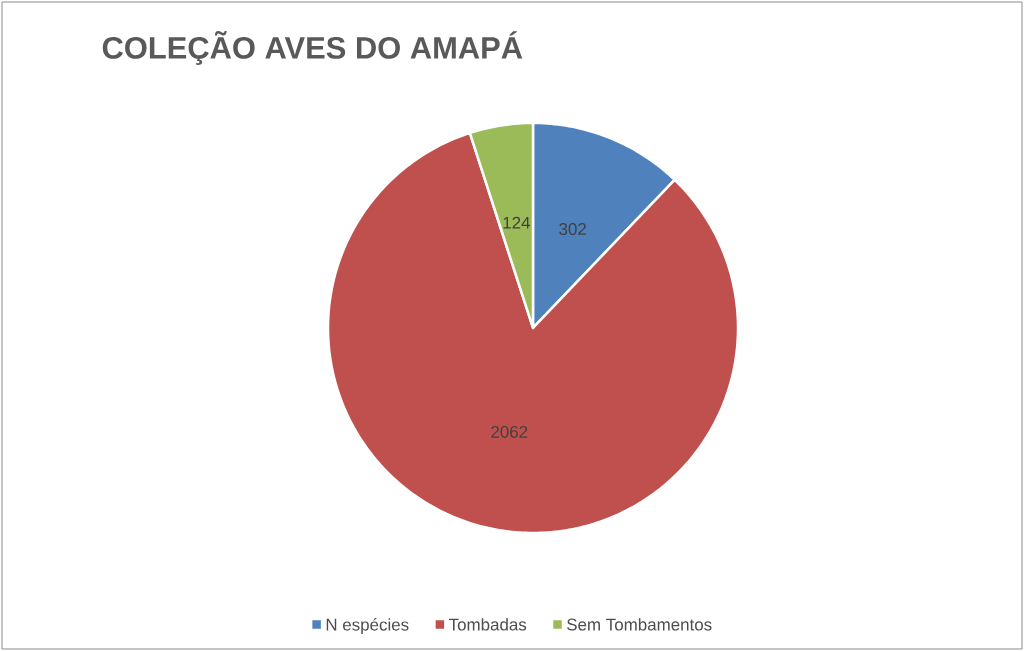 Image resolution: width=1024 pixels, height=651 pixels. I want to click on legend-label: Sem Tombamentos, so click(639, 624).